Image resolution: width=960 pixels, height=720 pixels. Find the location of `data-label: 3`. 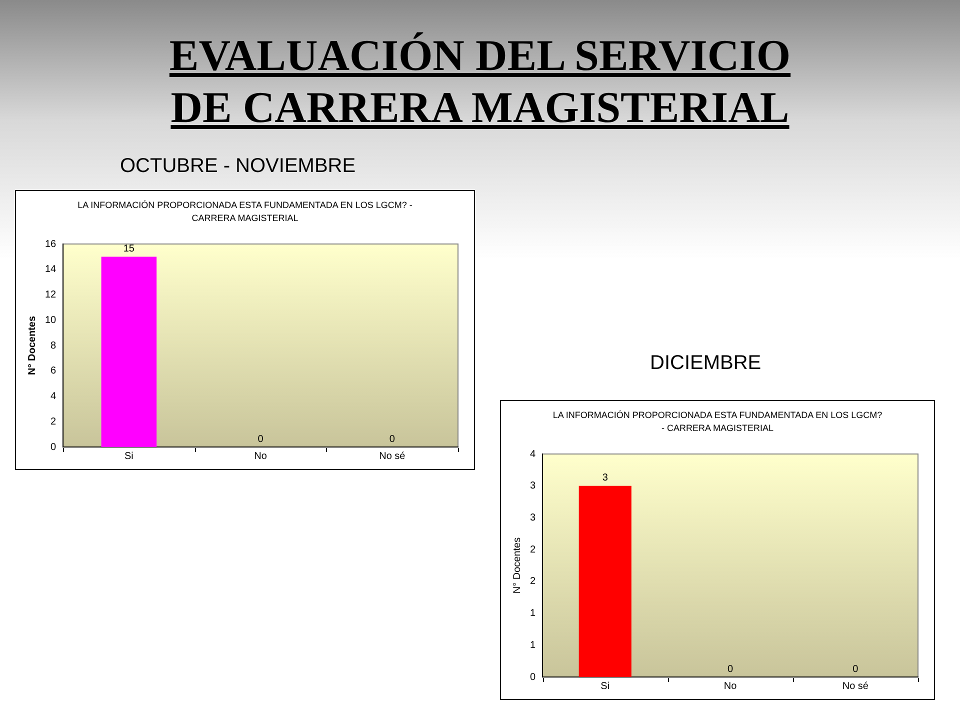

data-label: 3 is located at coordinates (605, 478).